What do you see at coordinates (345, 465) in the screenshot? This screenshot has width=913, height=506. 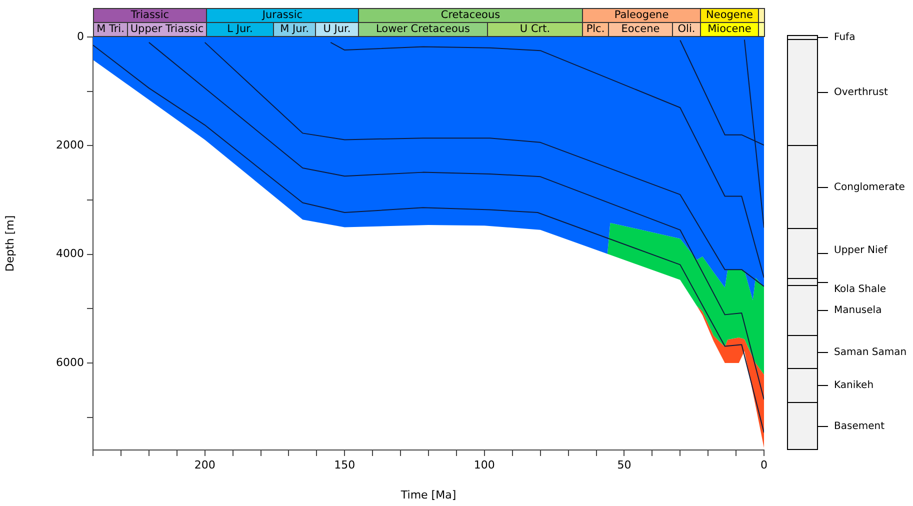 I see `x-tick-label: 150` at bounding box center [345, 465].